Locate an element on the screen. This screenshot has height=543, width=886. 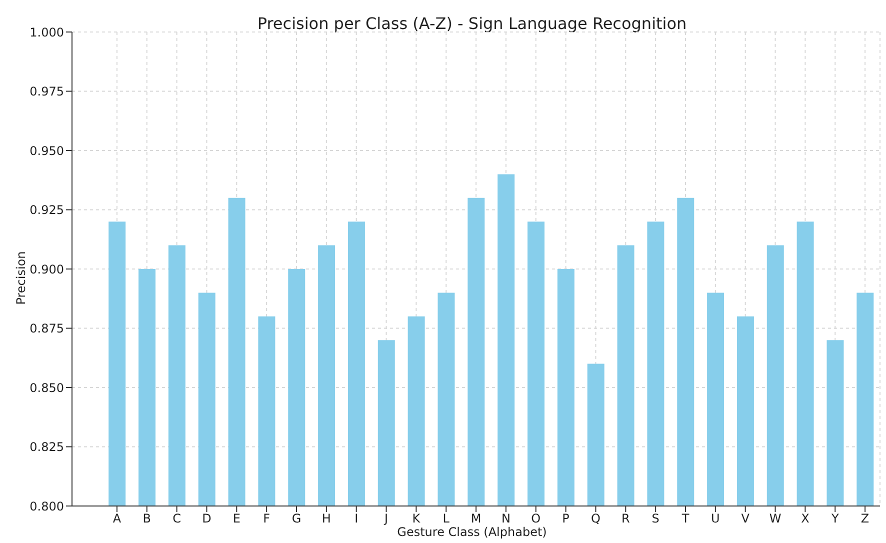
x-tick-label: J is located at coordinates (385, 519).